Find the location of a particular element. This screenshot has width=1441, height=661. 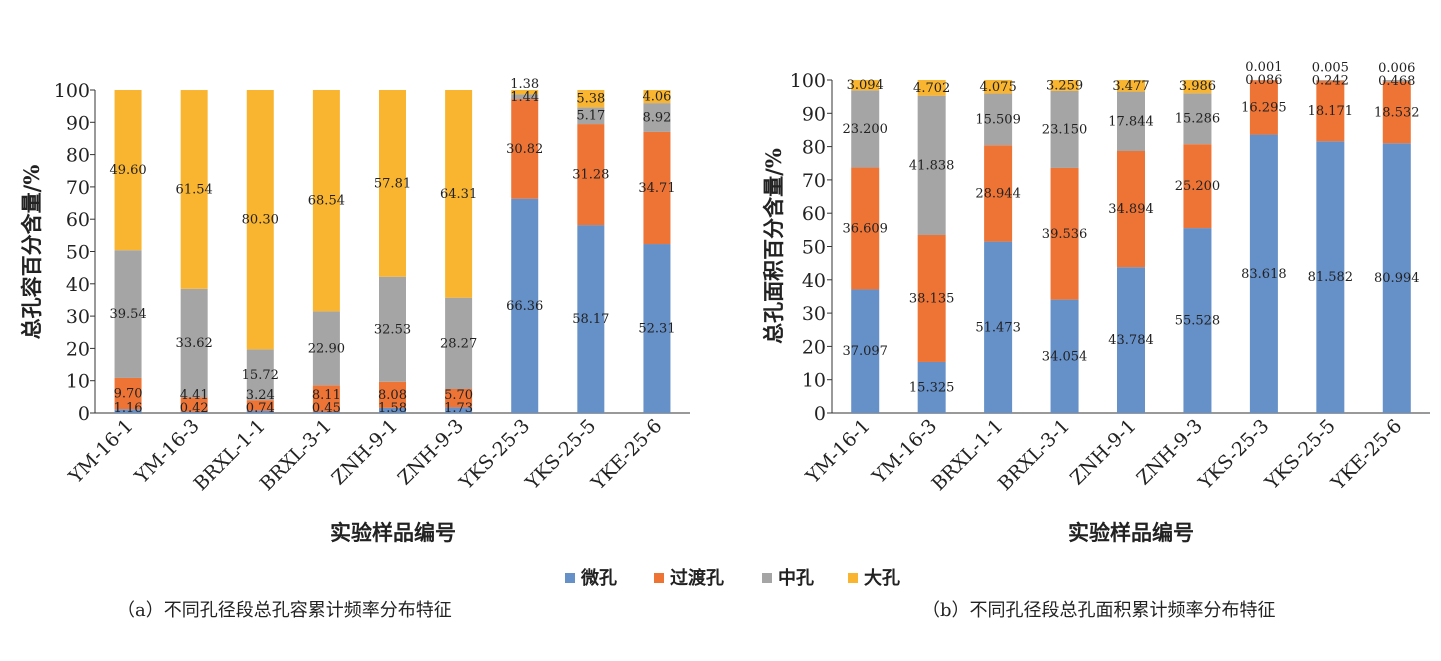

data-label-transition: 39.536 is located at coordinates (1065, 234).